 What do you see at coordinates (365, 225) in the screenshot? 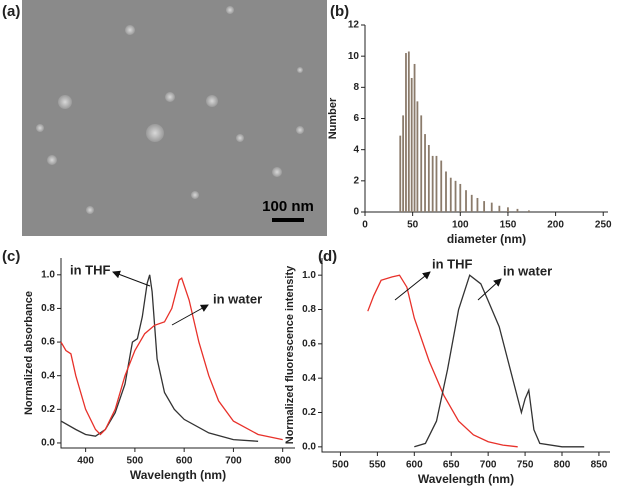
I see `x-tick-label: 0` at bounding box center [365, 225].